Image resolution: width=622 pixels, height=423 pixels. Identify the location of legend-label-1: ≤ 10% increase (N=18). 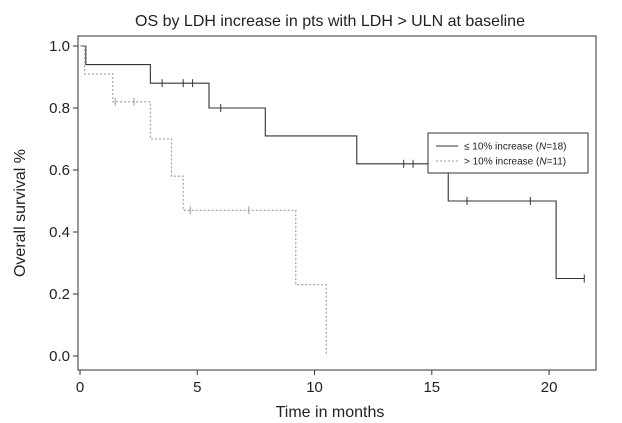
(515, 147).